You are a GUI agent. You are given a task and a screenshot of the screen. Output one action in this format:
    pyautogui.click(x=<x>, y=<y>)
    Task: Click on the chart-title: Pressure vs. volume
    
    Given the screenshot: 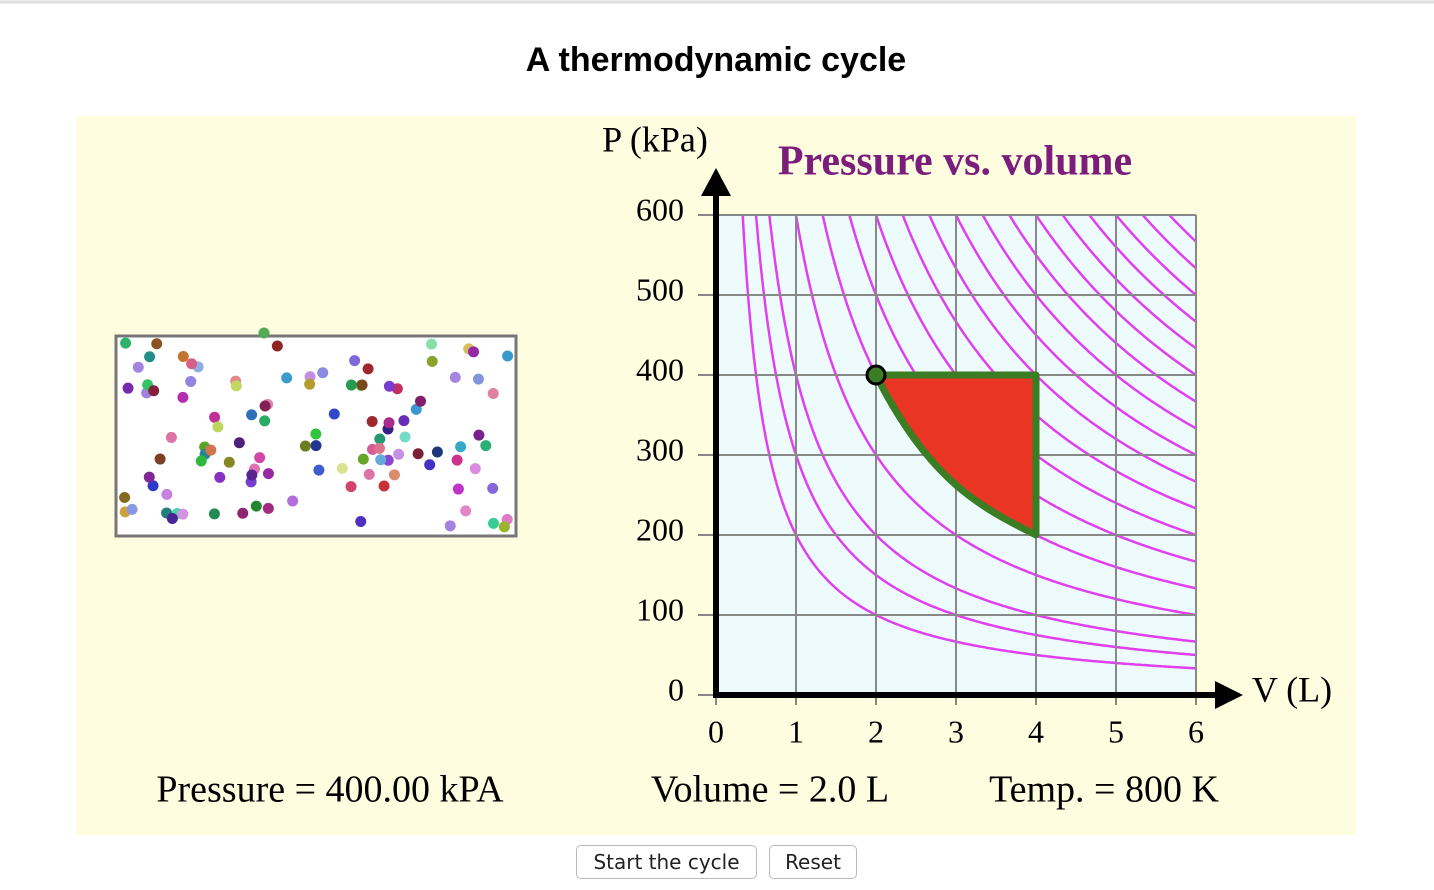 What is the action you would take?
    pyautogui.click(x=955, y=162)
    